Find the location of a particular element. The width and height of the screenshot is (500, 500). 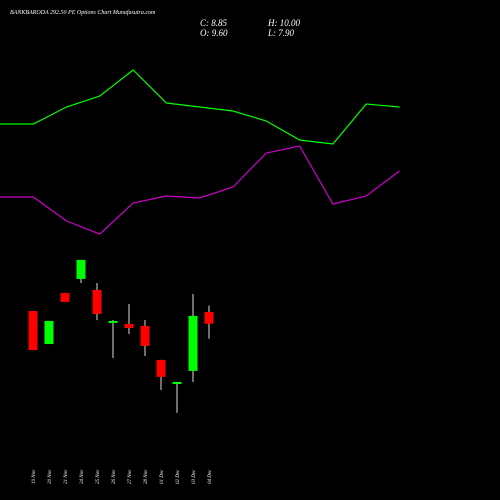

x-tick-label: 19 Nov is located at coordinates (34, 476).